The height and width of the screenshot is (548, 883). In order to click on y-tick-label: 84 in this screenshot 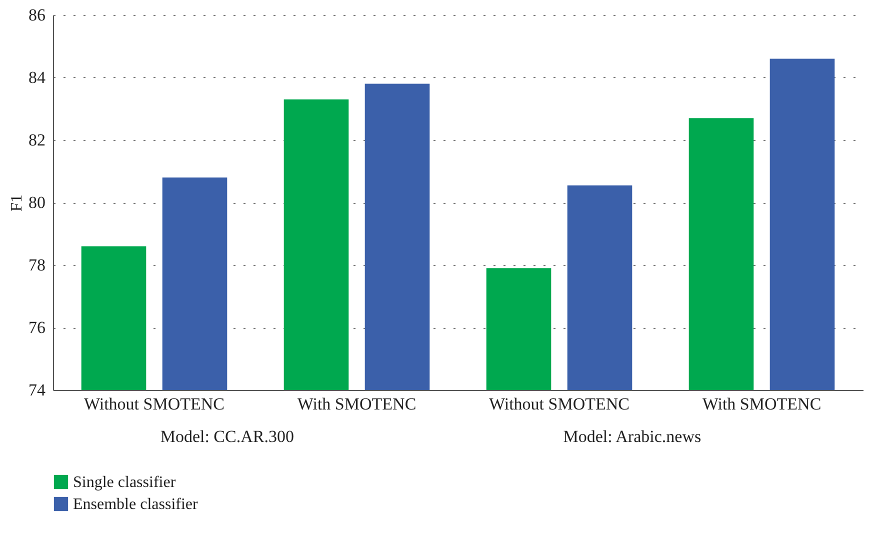, I will do `click(37, 77)`.